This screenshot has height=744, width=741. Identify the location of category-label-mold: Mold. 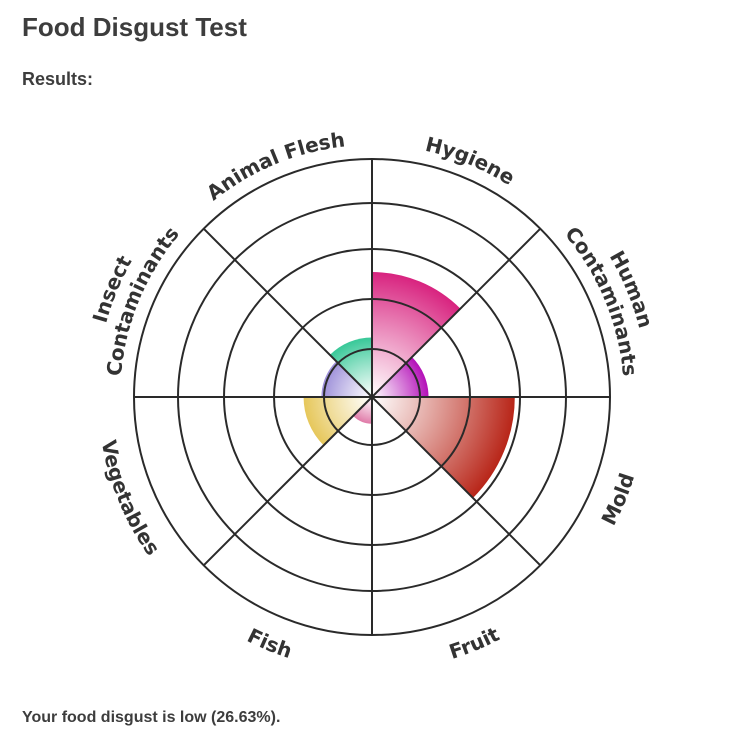
(618, 499).